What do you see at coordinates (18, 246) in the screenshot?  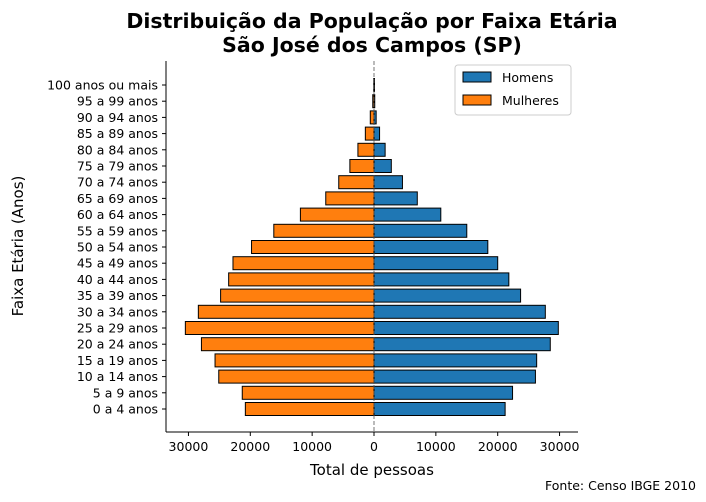 I see `y-axis-label: Faixa Etária (Anos)` at bounding box center [18, 246].